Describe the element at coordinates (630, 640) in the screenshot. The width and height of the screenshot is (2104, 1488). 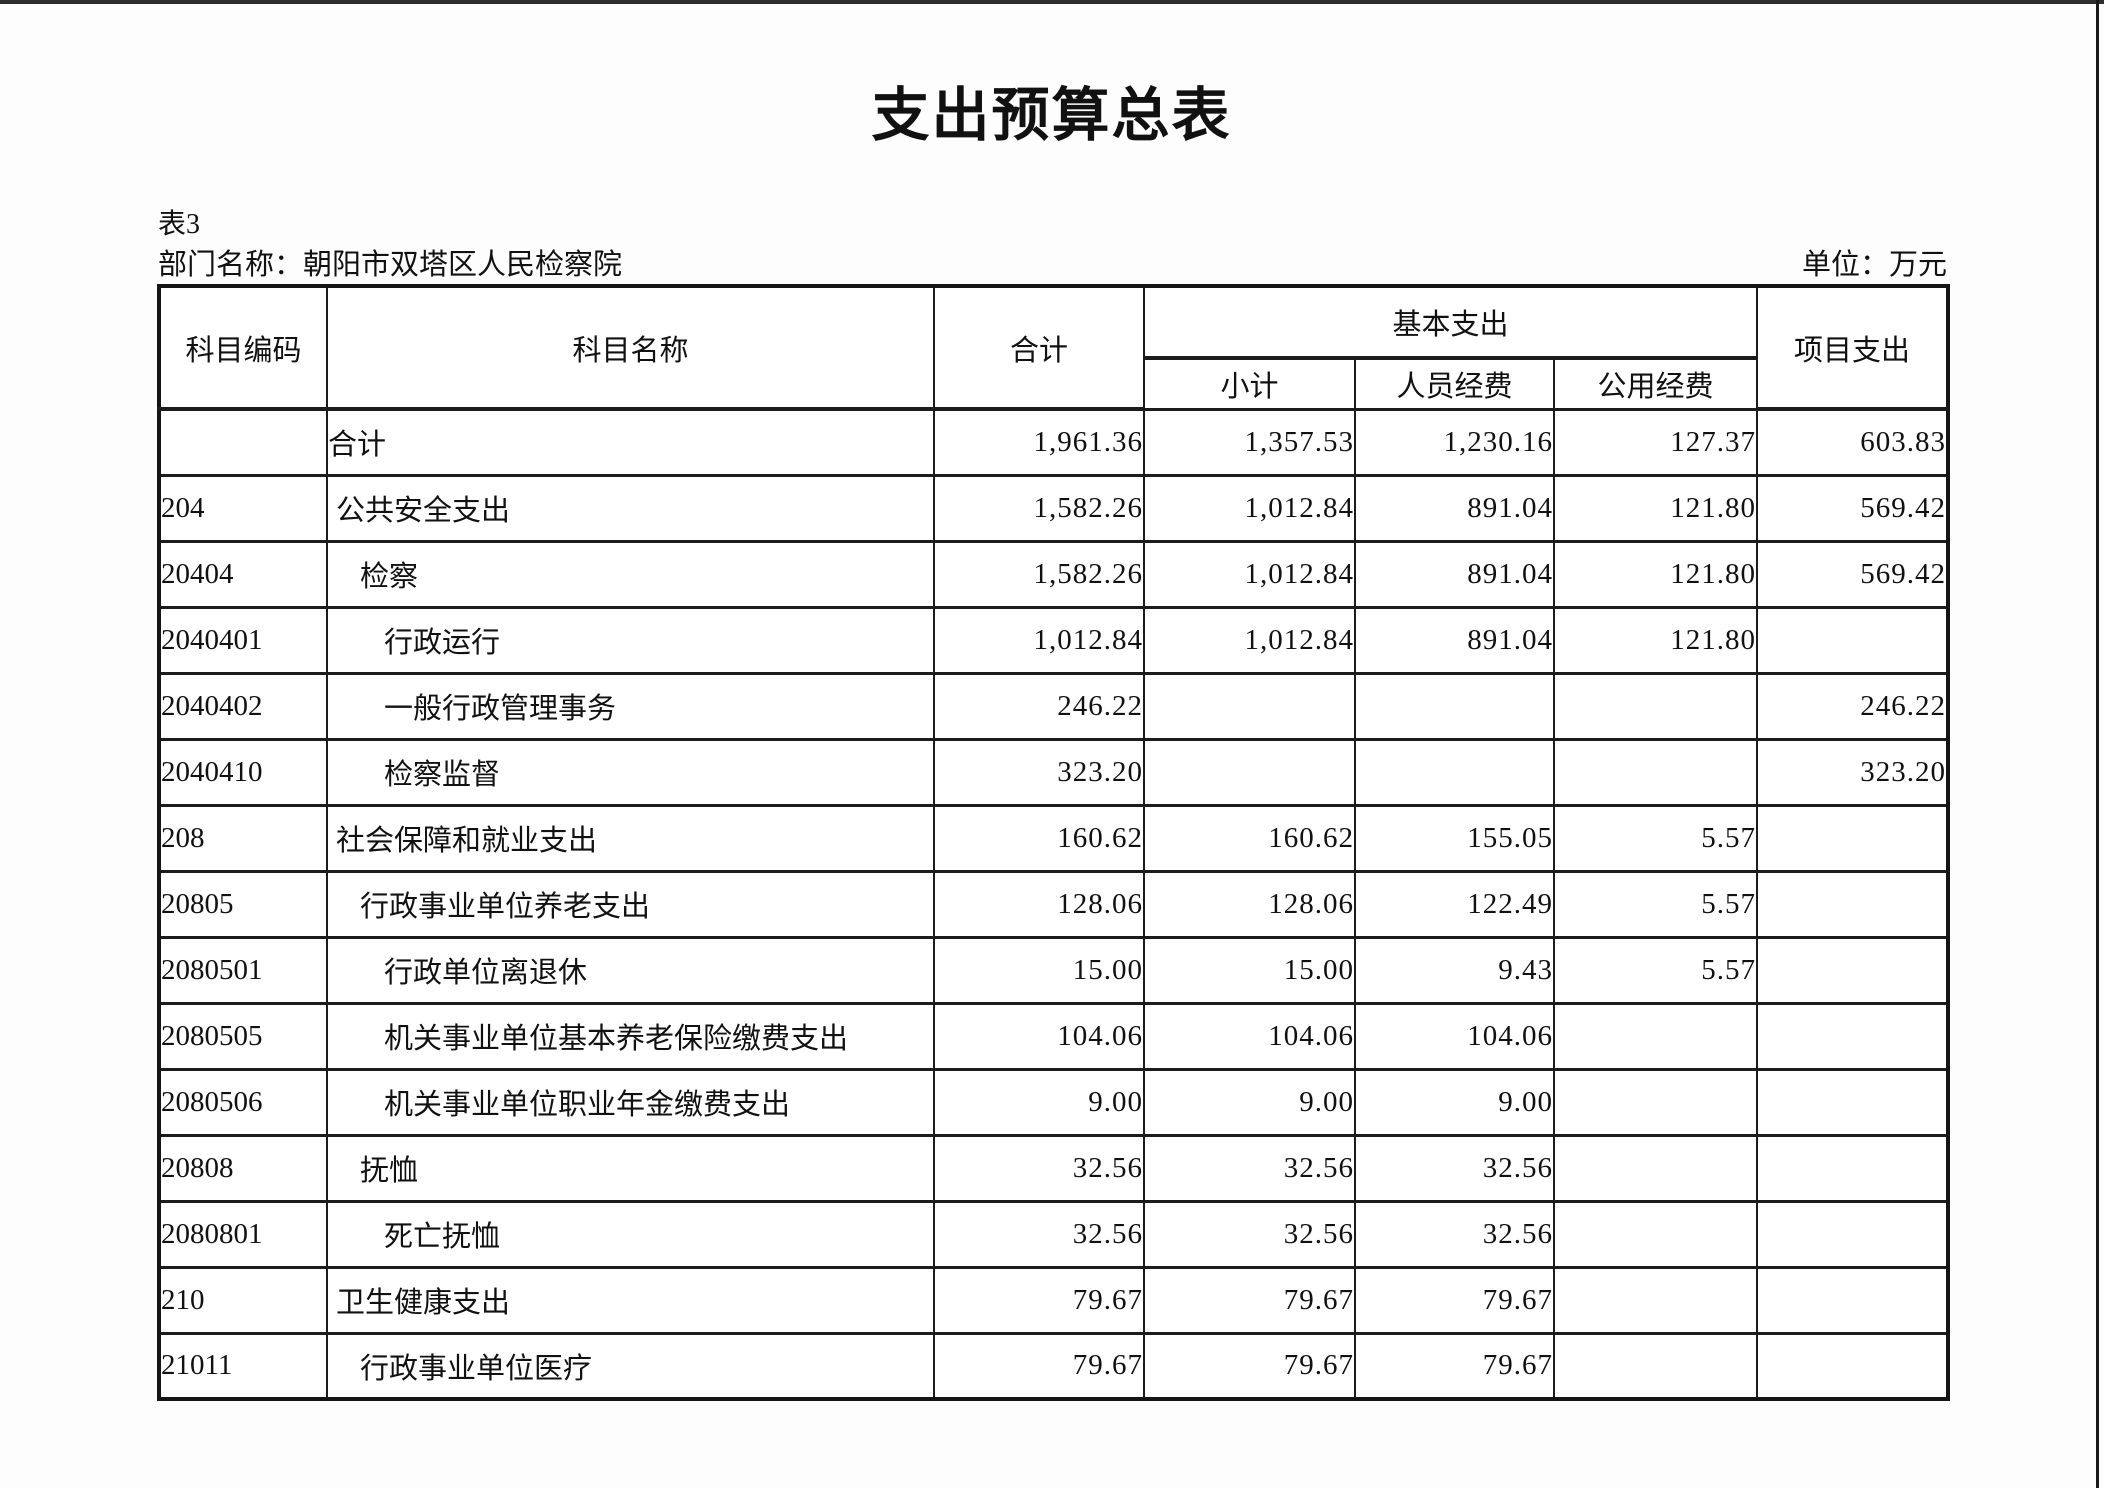
I see `subject-name-cell: 行政运行` at that location.